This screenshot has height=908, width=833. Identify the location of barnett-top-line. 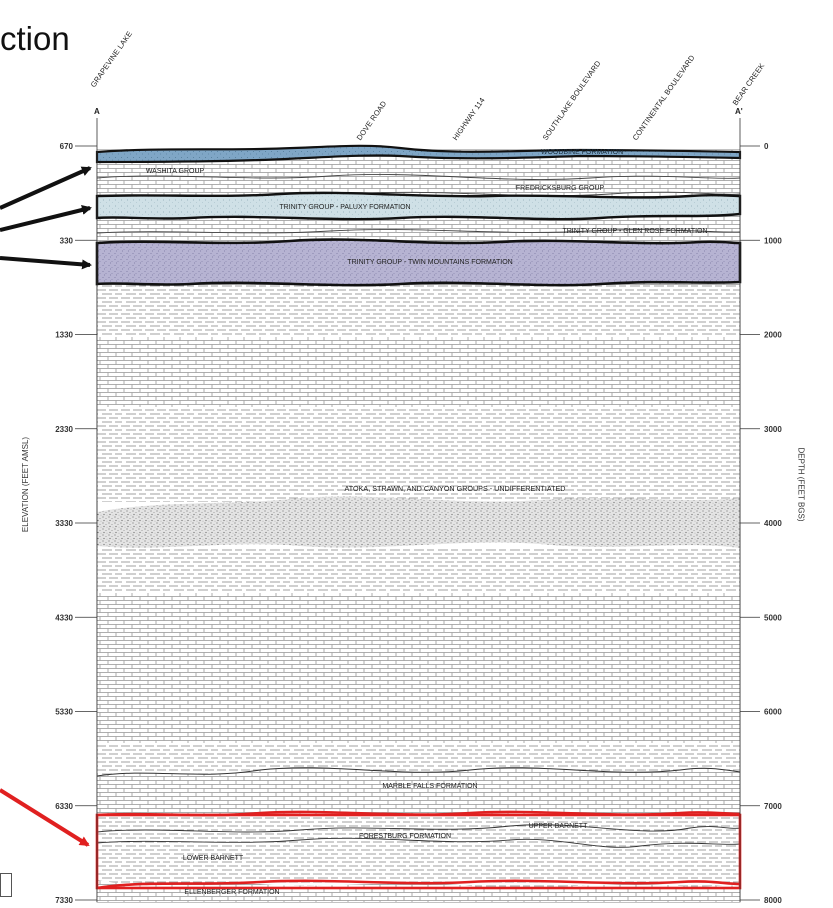
(418, 813).